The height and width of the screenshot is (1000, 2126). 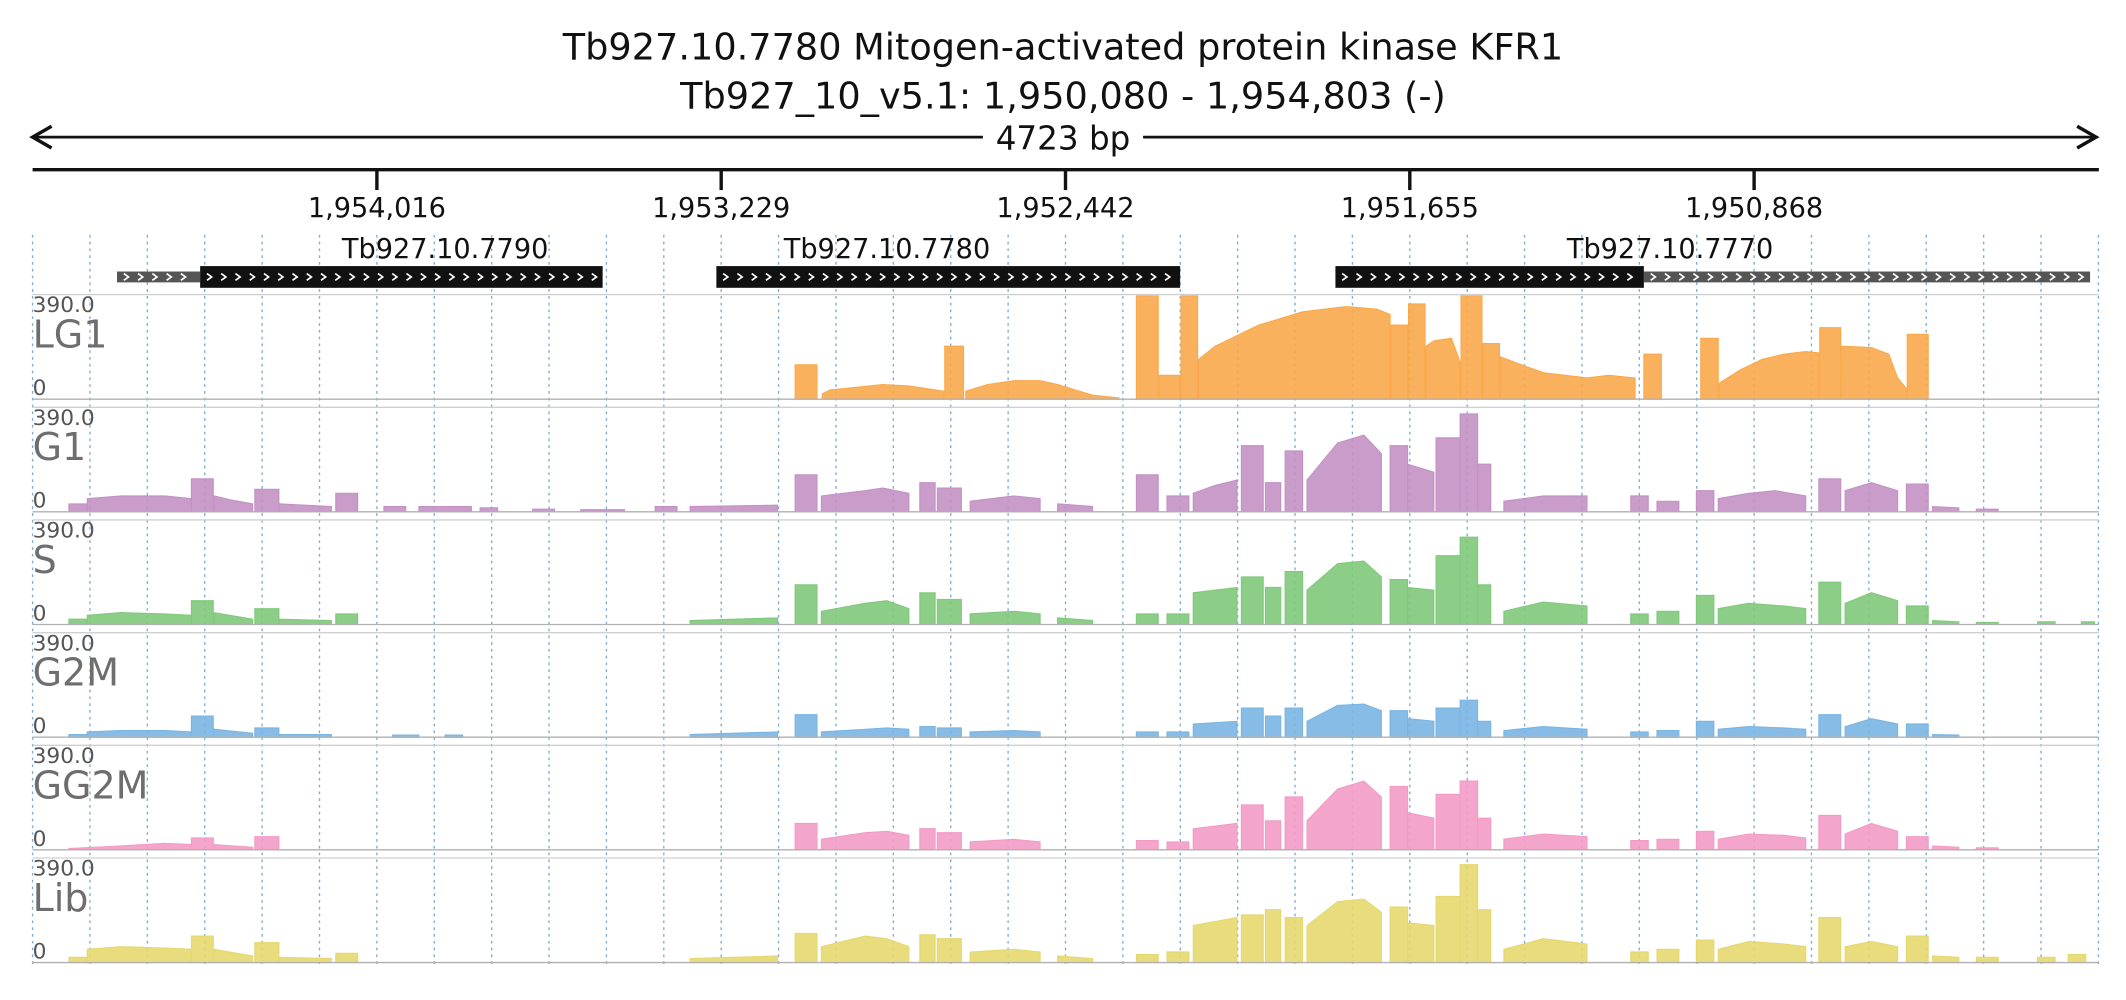 I want to click on gene-utr, so click(x=1867, y=277).